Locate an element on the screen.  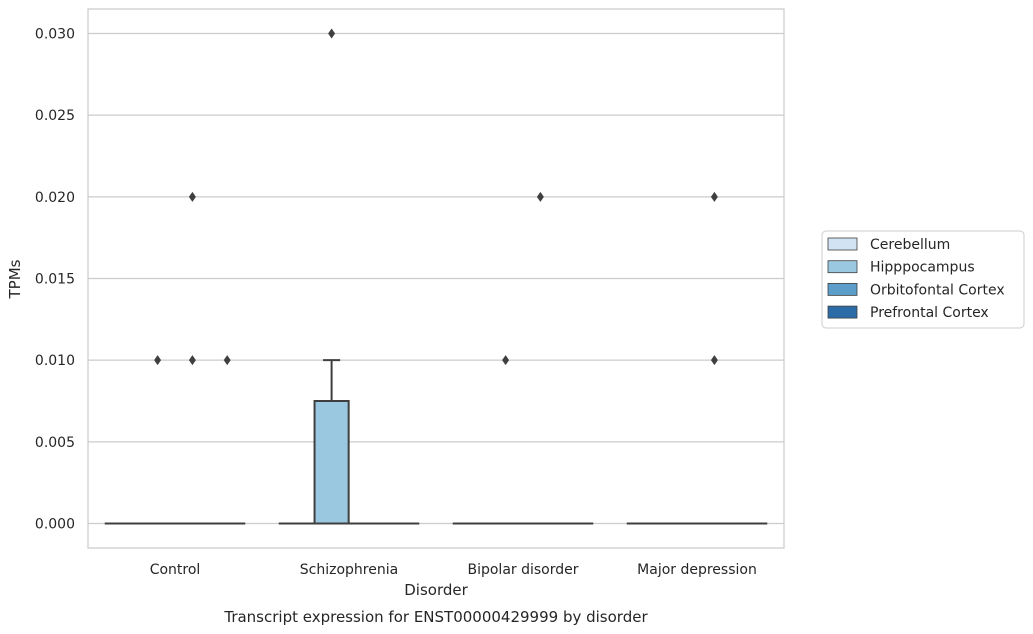
x-tick-label: Schizophrenia is located at coordinates (349, 570).